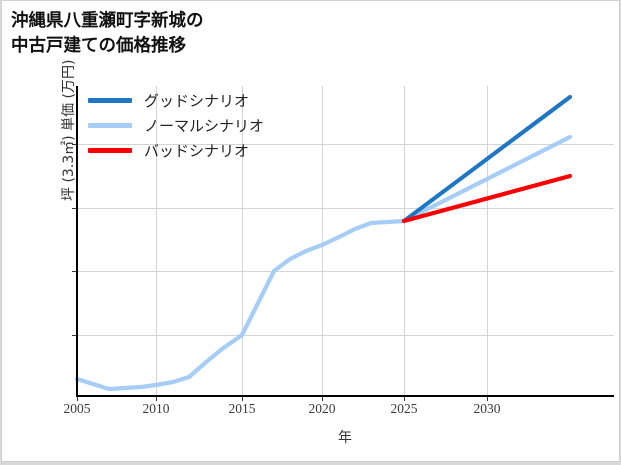  What do you see at coordinates (110, 100) in the screenshot?
I see `legend-swatch-good` at bounding box center [110, 100].